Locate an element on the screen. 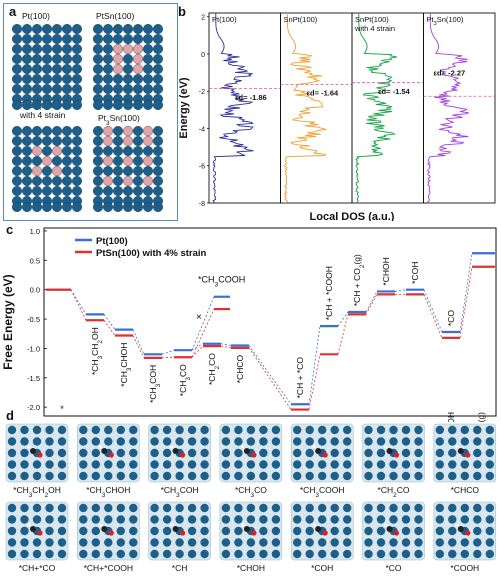  h-atom is located at coordinates (385, 447).